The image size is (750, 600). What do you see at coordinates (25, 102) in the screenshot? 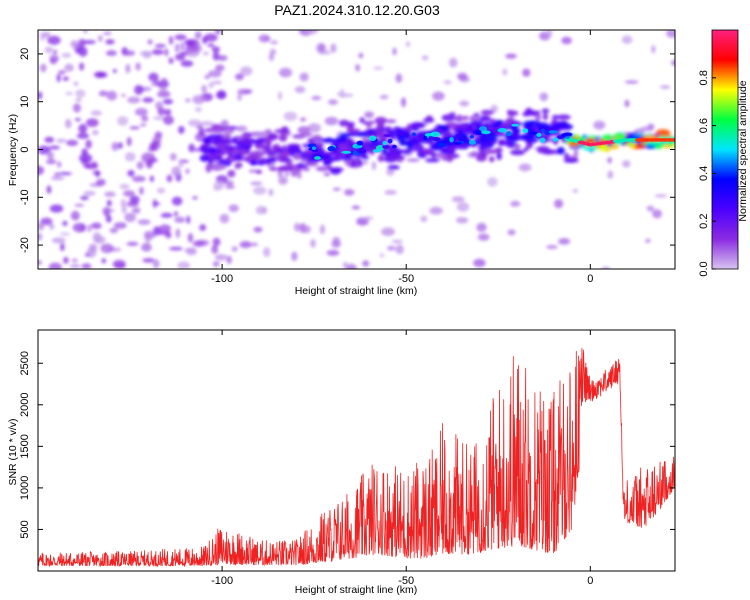
I see `y-tick-label: 10` at bounding box center [25, 102].